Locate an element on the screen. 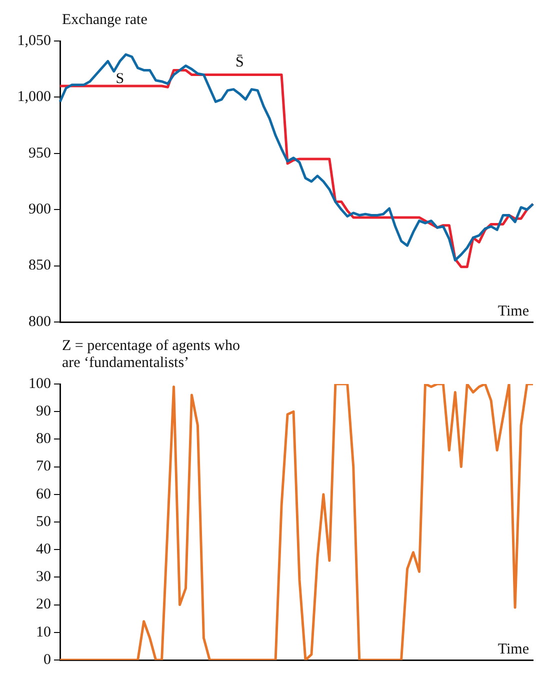 This screenshot has height=695, width=547. series-label: S is located at coordinates (120, 79).